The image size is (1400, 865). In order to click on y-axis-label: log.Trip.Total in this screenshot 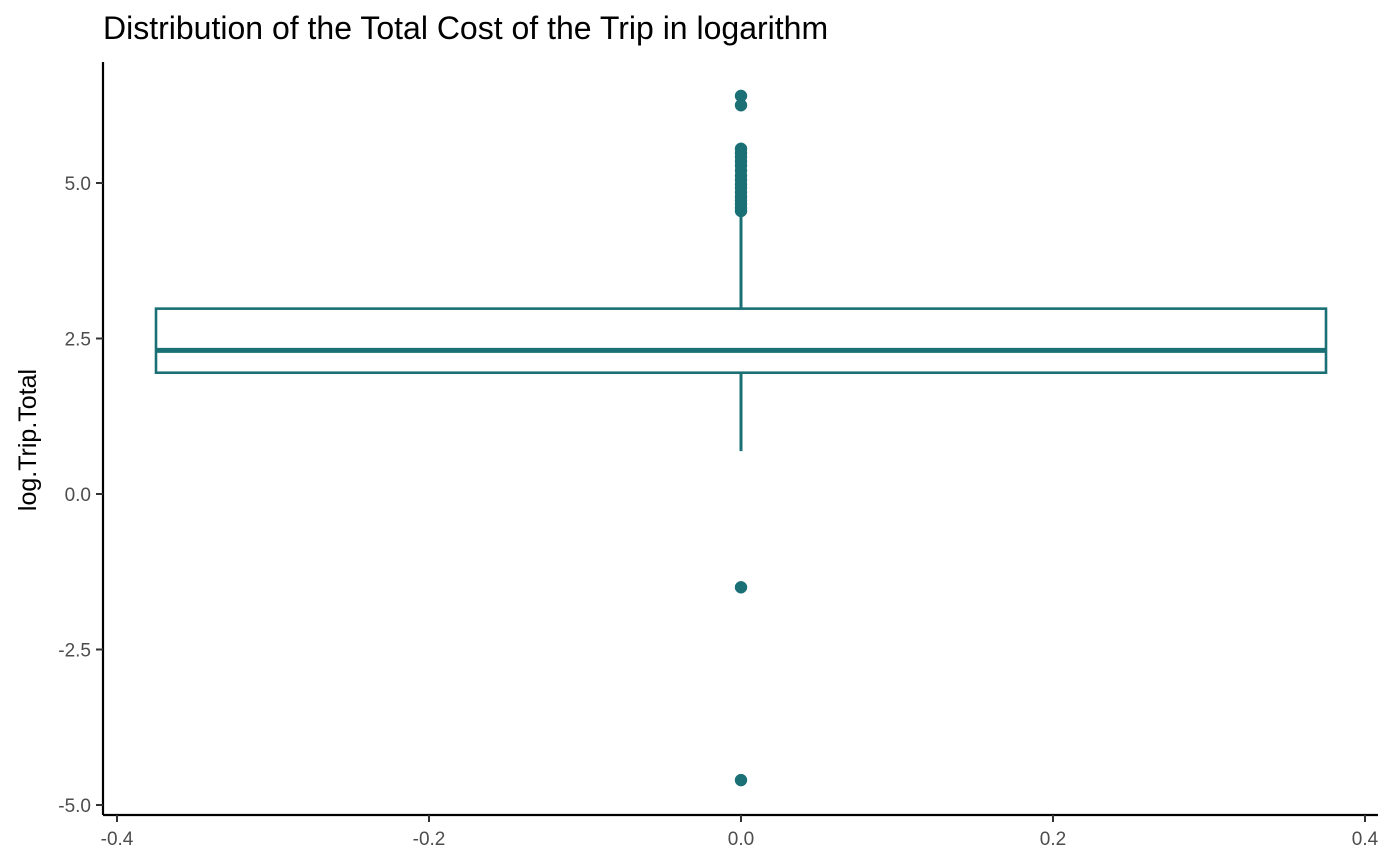, I will do `click(28, 440)`.